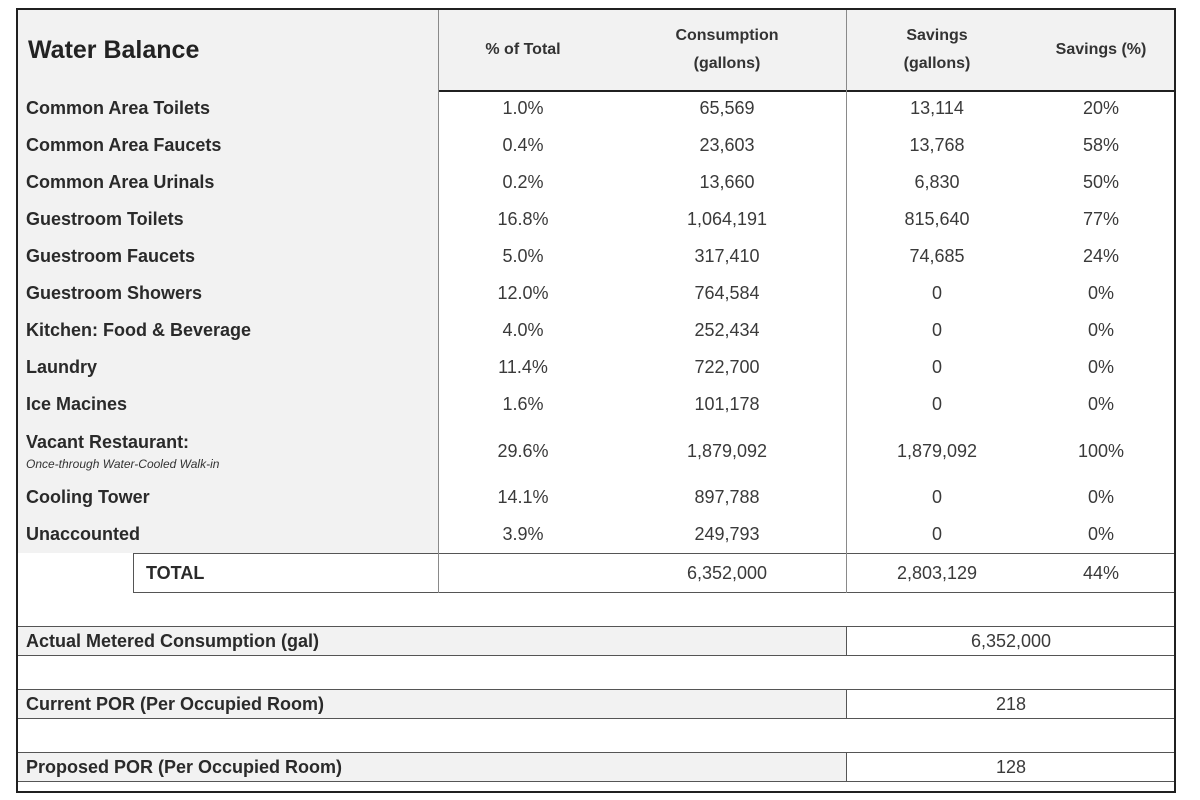 The width and height of the screenshot is (1200, 800). I want to click on row-savings: 13,768, so click(937, 145).